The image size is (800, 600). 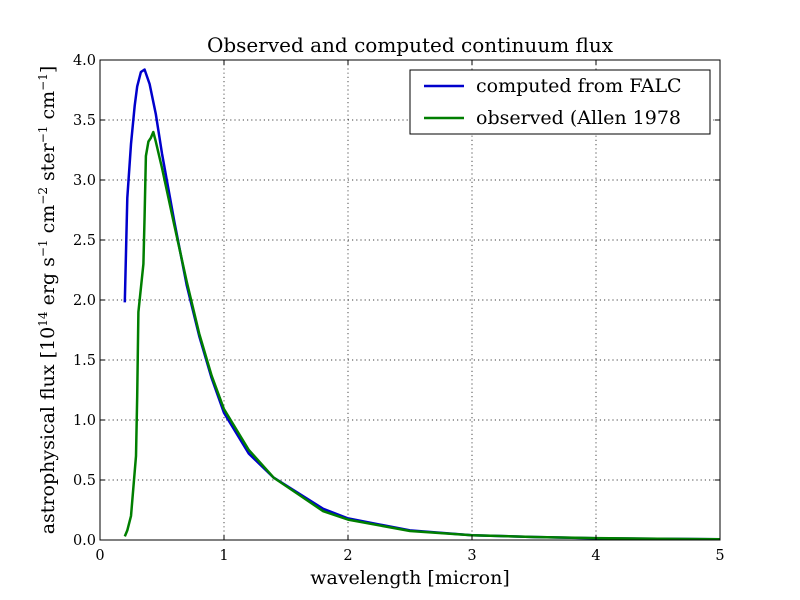 I want to click on y-tick-label: 3.0, so click(x=84, y=181).